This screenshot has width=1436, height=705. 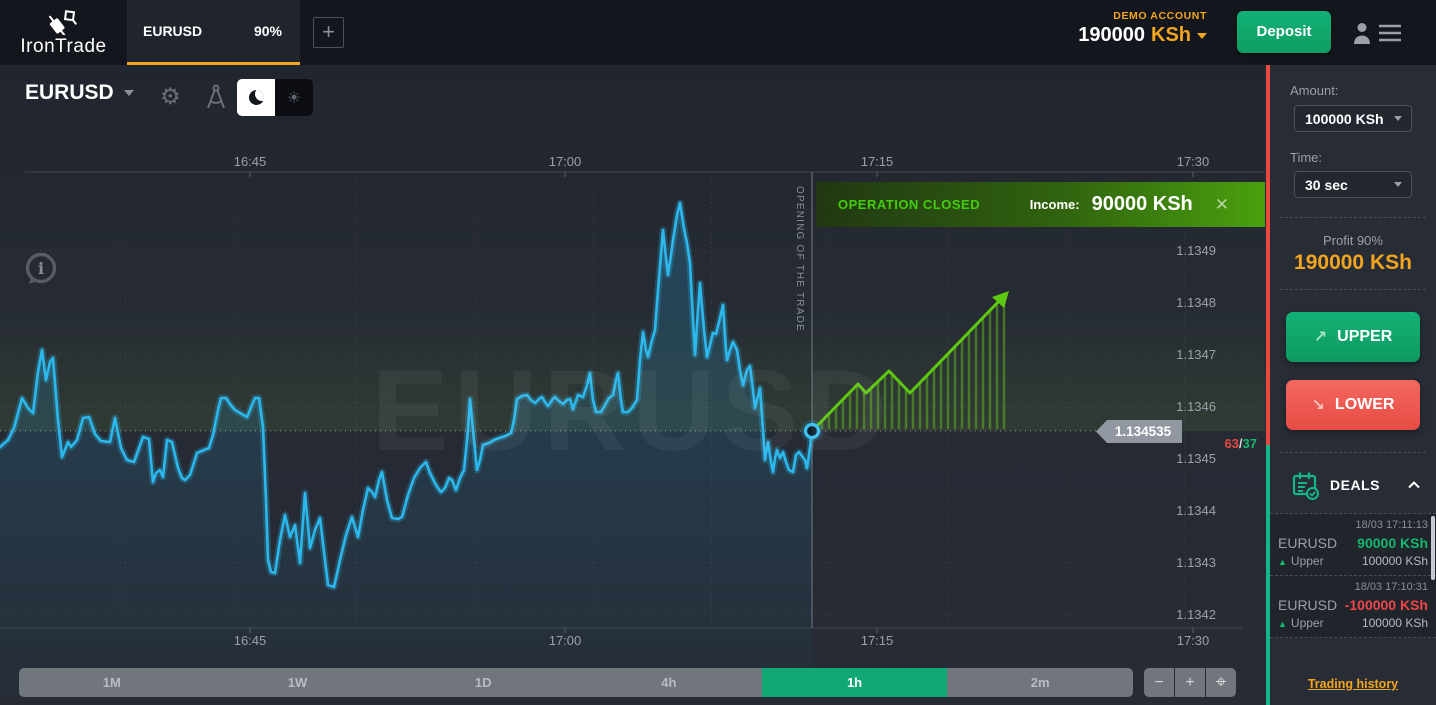 I want to click on profit-label: Profit 90%, so click(x=1353, y=240).